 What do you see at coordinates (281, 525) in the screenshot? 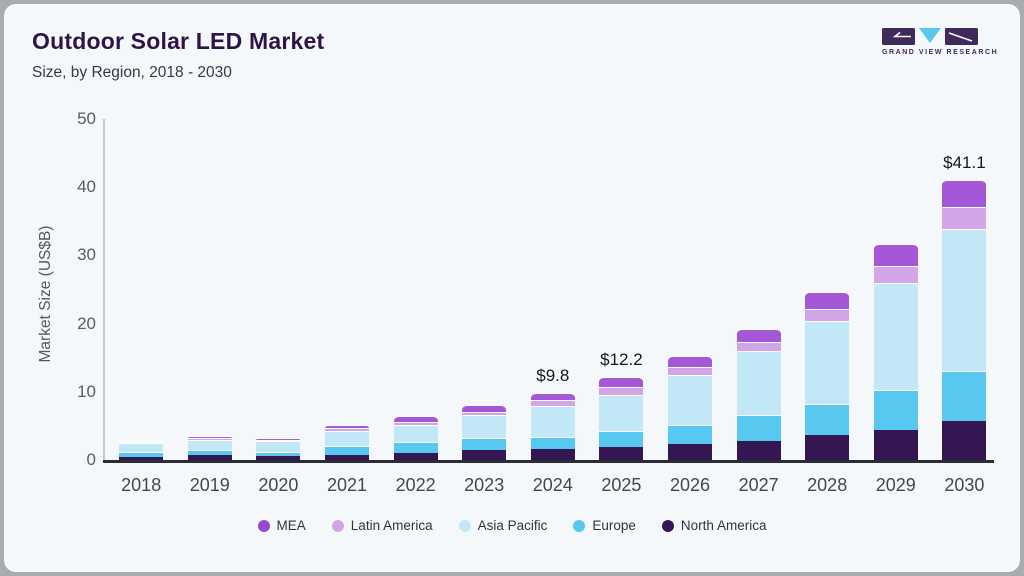
I see `legend-item-mea: MEA` at bounding box center [281, 525].